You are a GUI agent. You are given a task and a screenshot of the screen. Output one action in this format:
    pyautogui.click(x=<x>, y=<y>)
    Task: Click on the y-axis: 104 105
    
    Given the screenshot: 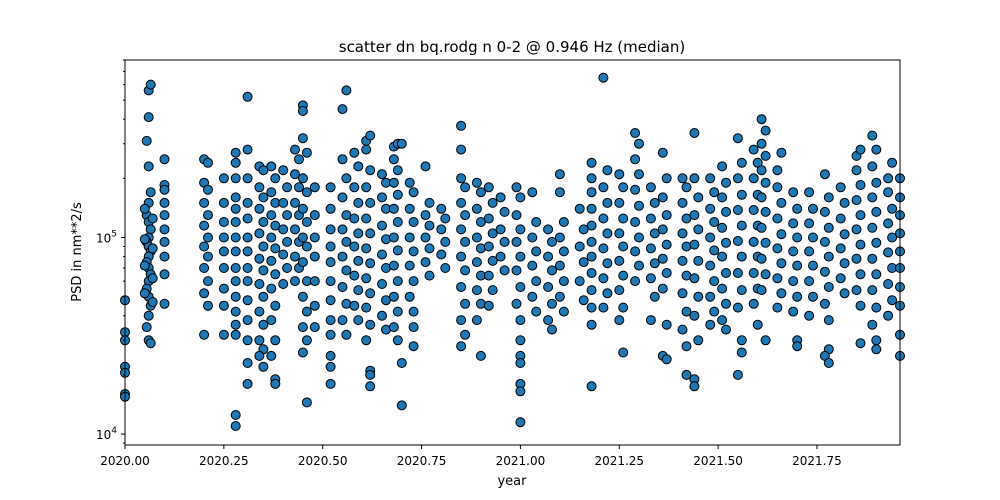 What is the action you would take?
    pyautogui.click(x=110, y=251)
    